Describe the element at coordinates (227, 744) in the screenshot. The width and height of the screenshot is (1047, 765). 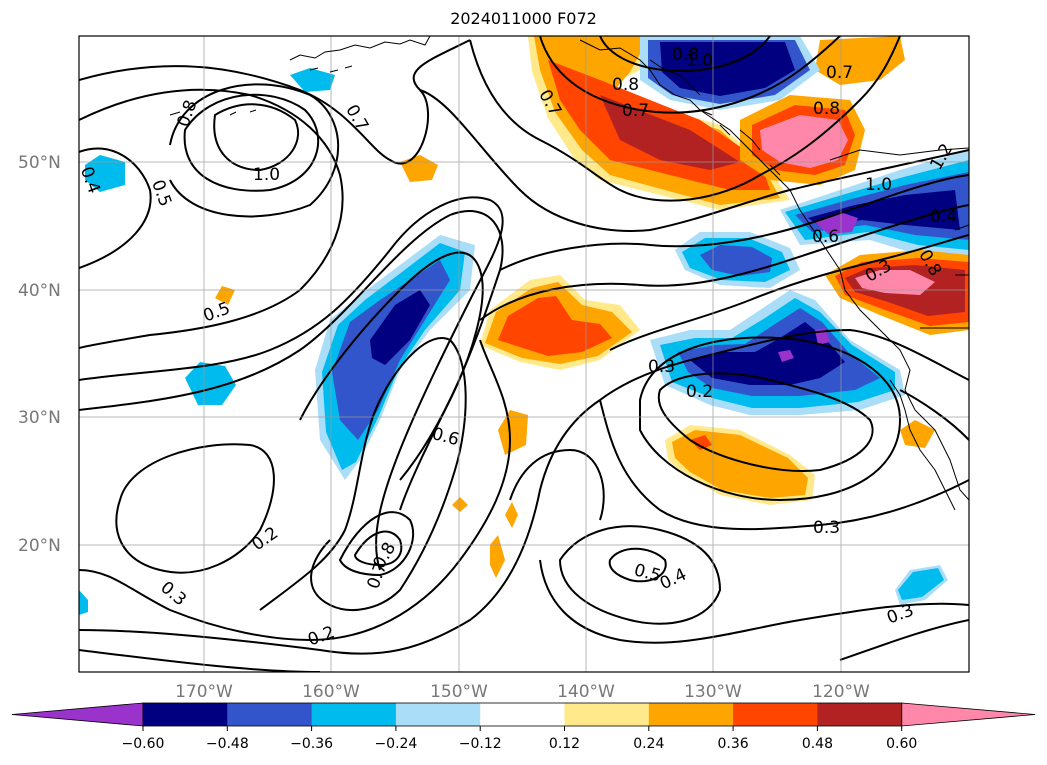
I see `colorbar-tick-label: −0.48` at that location.